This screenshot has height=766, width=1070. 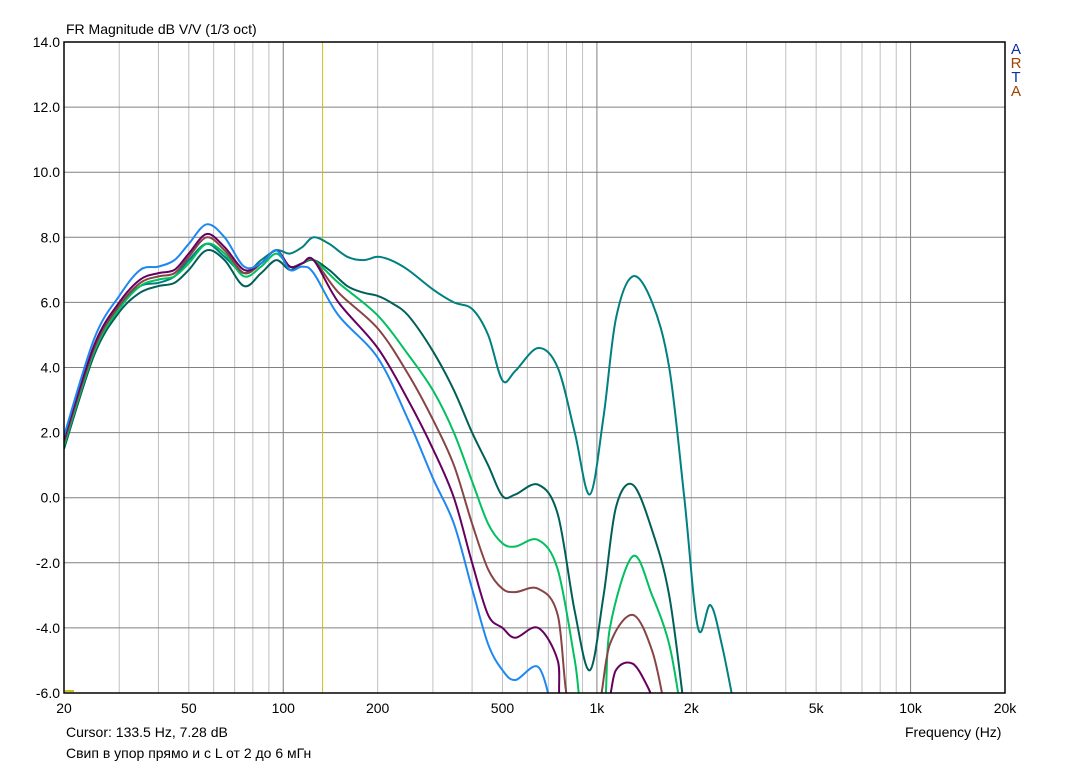 I want to click on x-tick-label: 2k, so click(x=692, y=708).